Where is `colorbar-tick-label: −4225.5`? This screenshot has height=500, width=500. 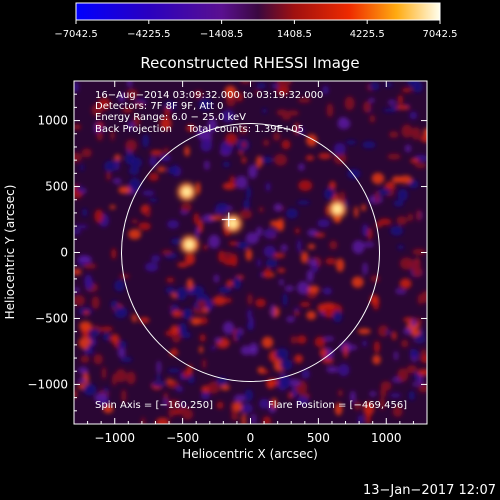
colorbar-tick-label: −4225.5 is located at coordinates (148, 34).